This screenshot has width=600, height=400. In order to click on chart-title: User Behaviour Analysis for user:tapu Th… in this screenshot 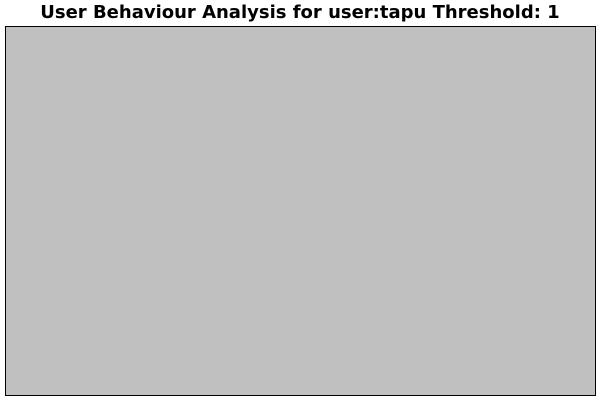, I will do `click(300, 12)`.